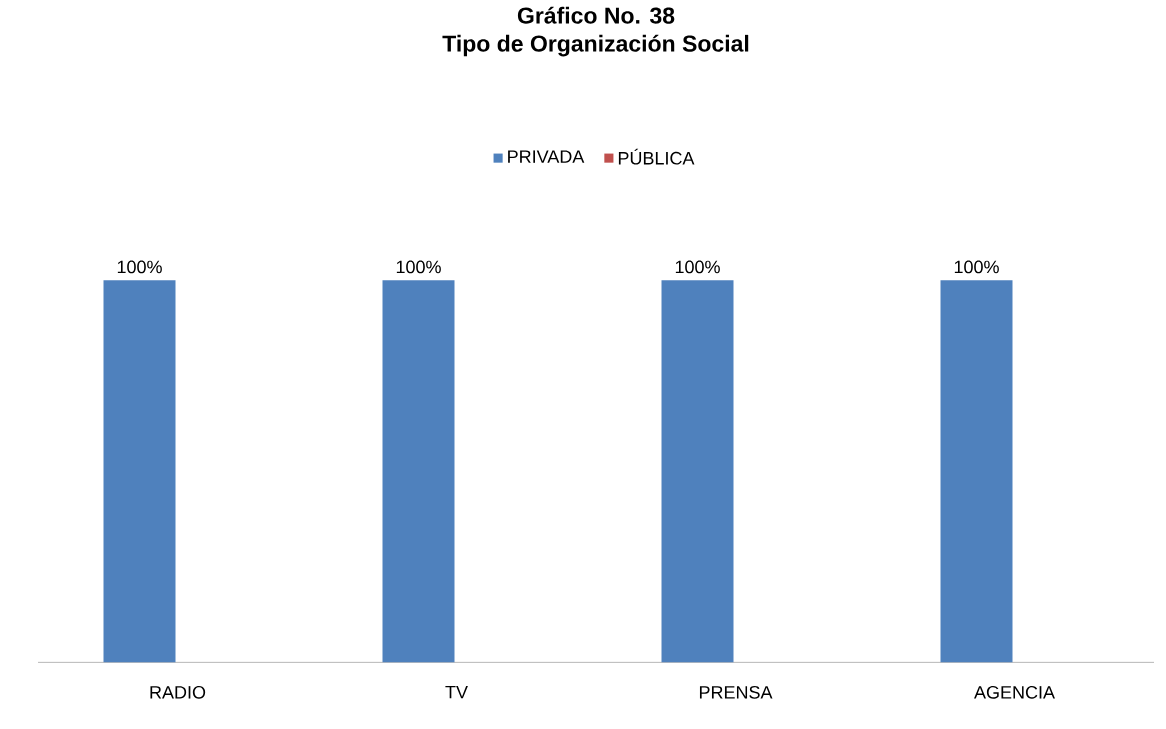  What do you see at coordinates (546, 156) in the screenshot?
I see `legend-label: PRIVADA` at bounding box center [546, 156].